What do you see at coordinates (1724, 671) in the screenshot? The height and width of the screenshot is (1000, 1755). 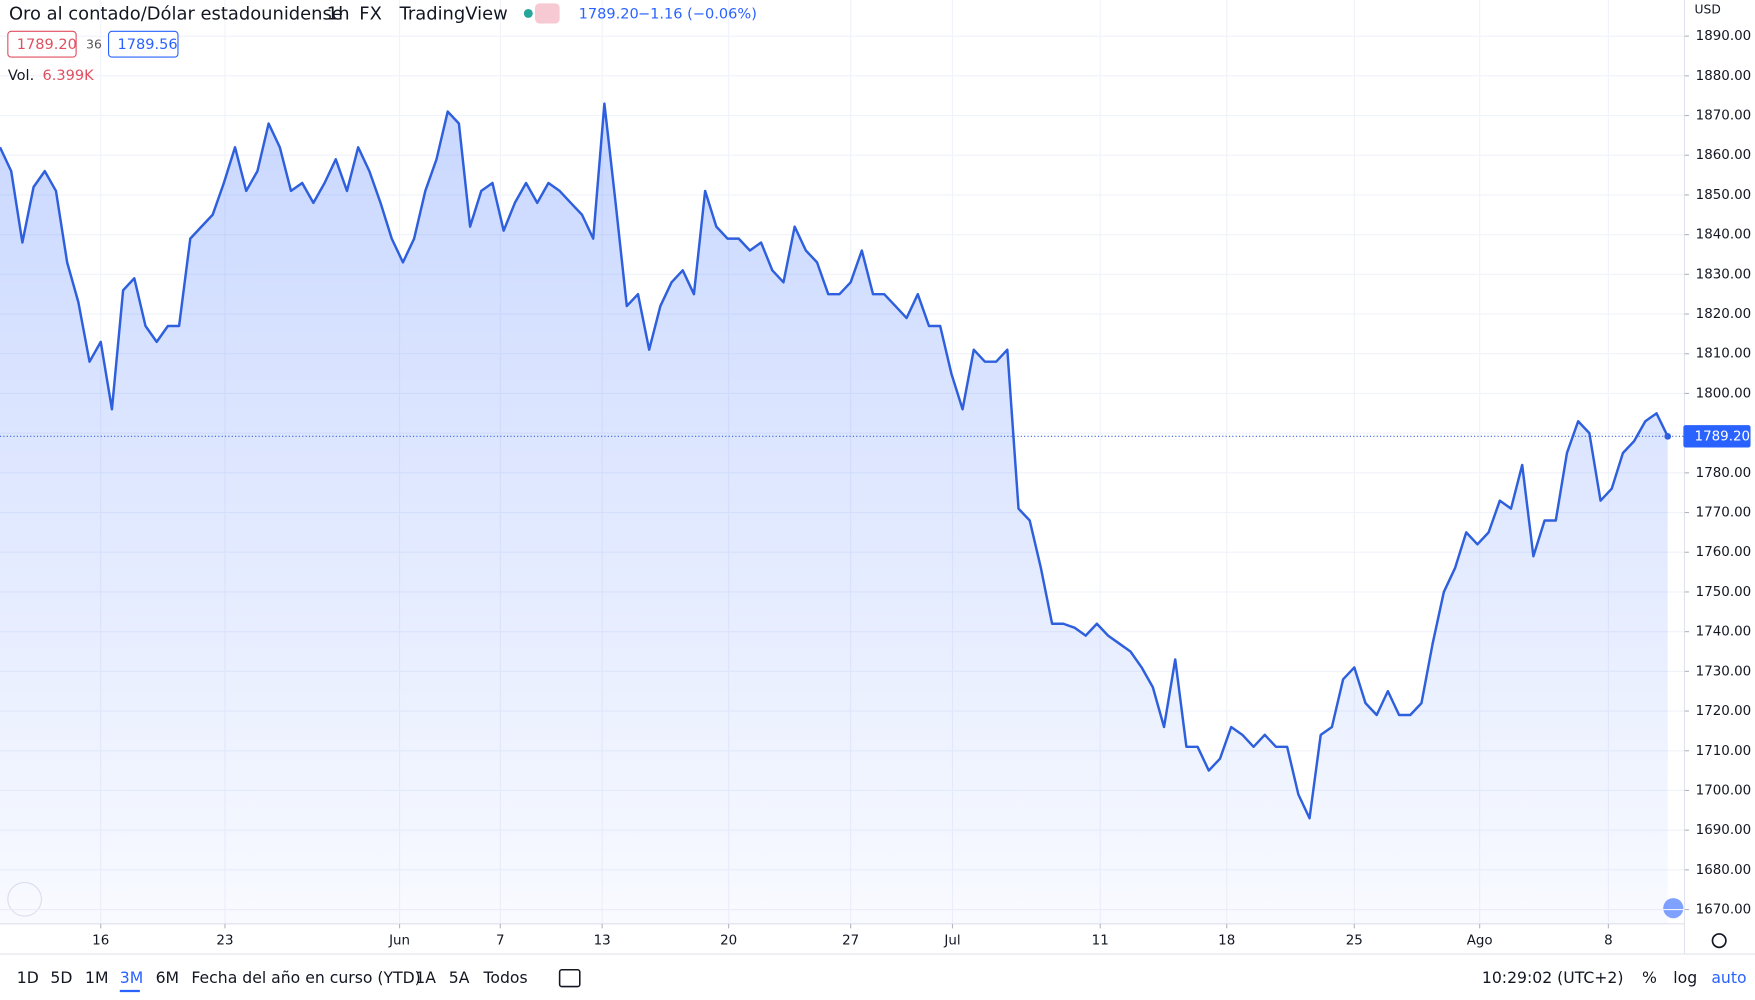 I see `y-tick-label: 1730.00` at bounding box center [1724, 671].